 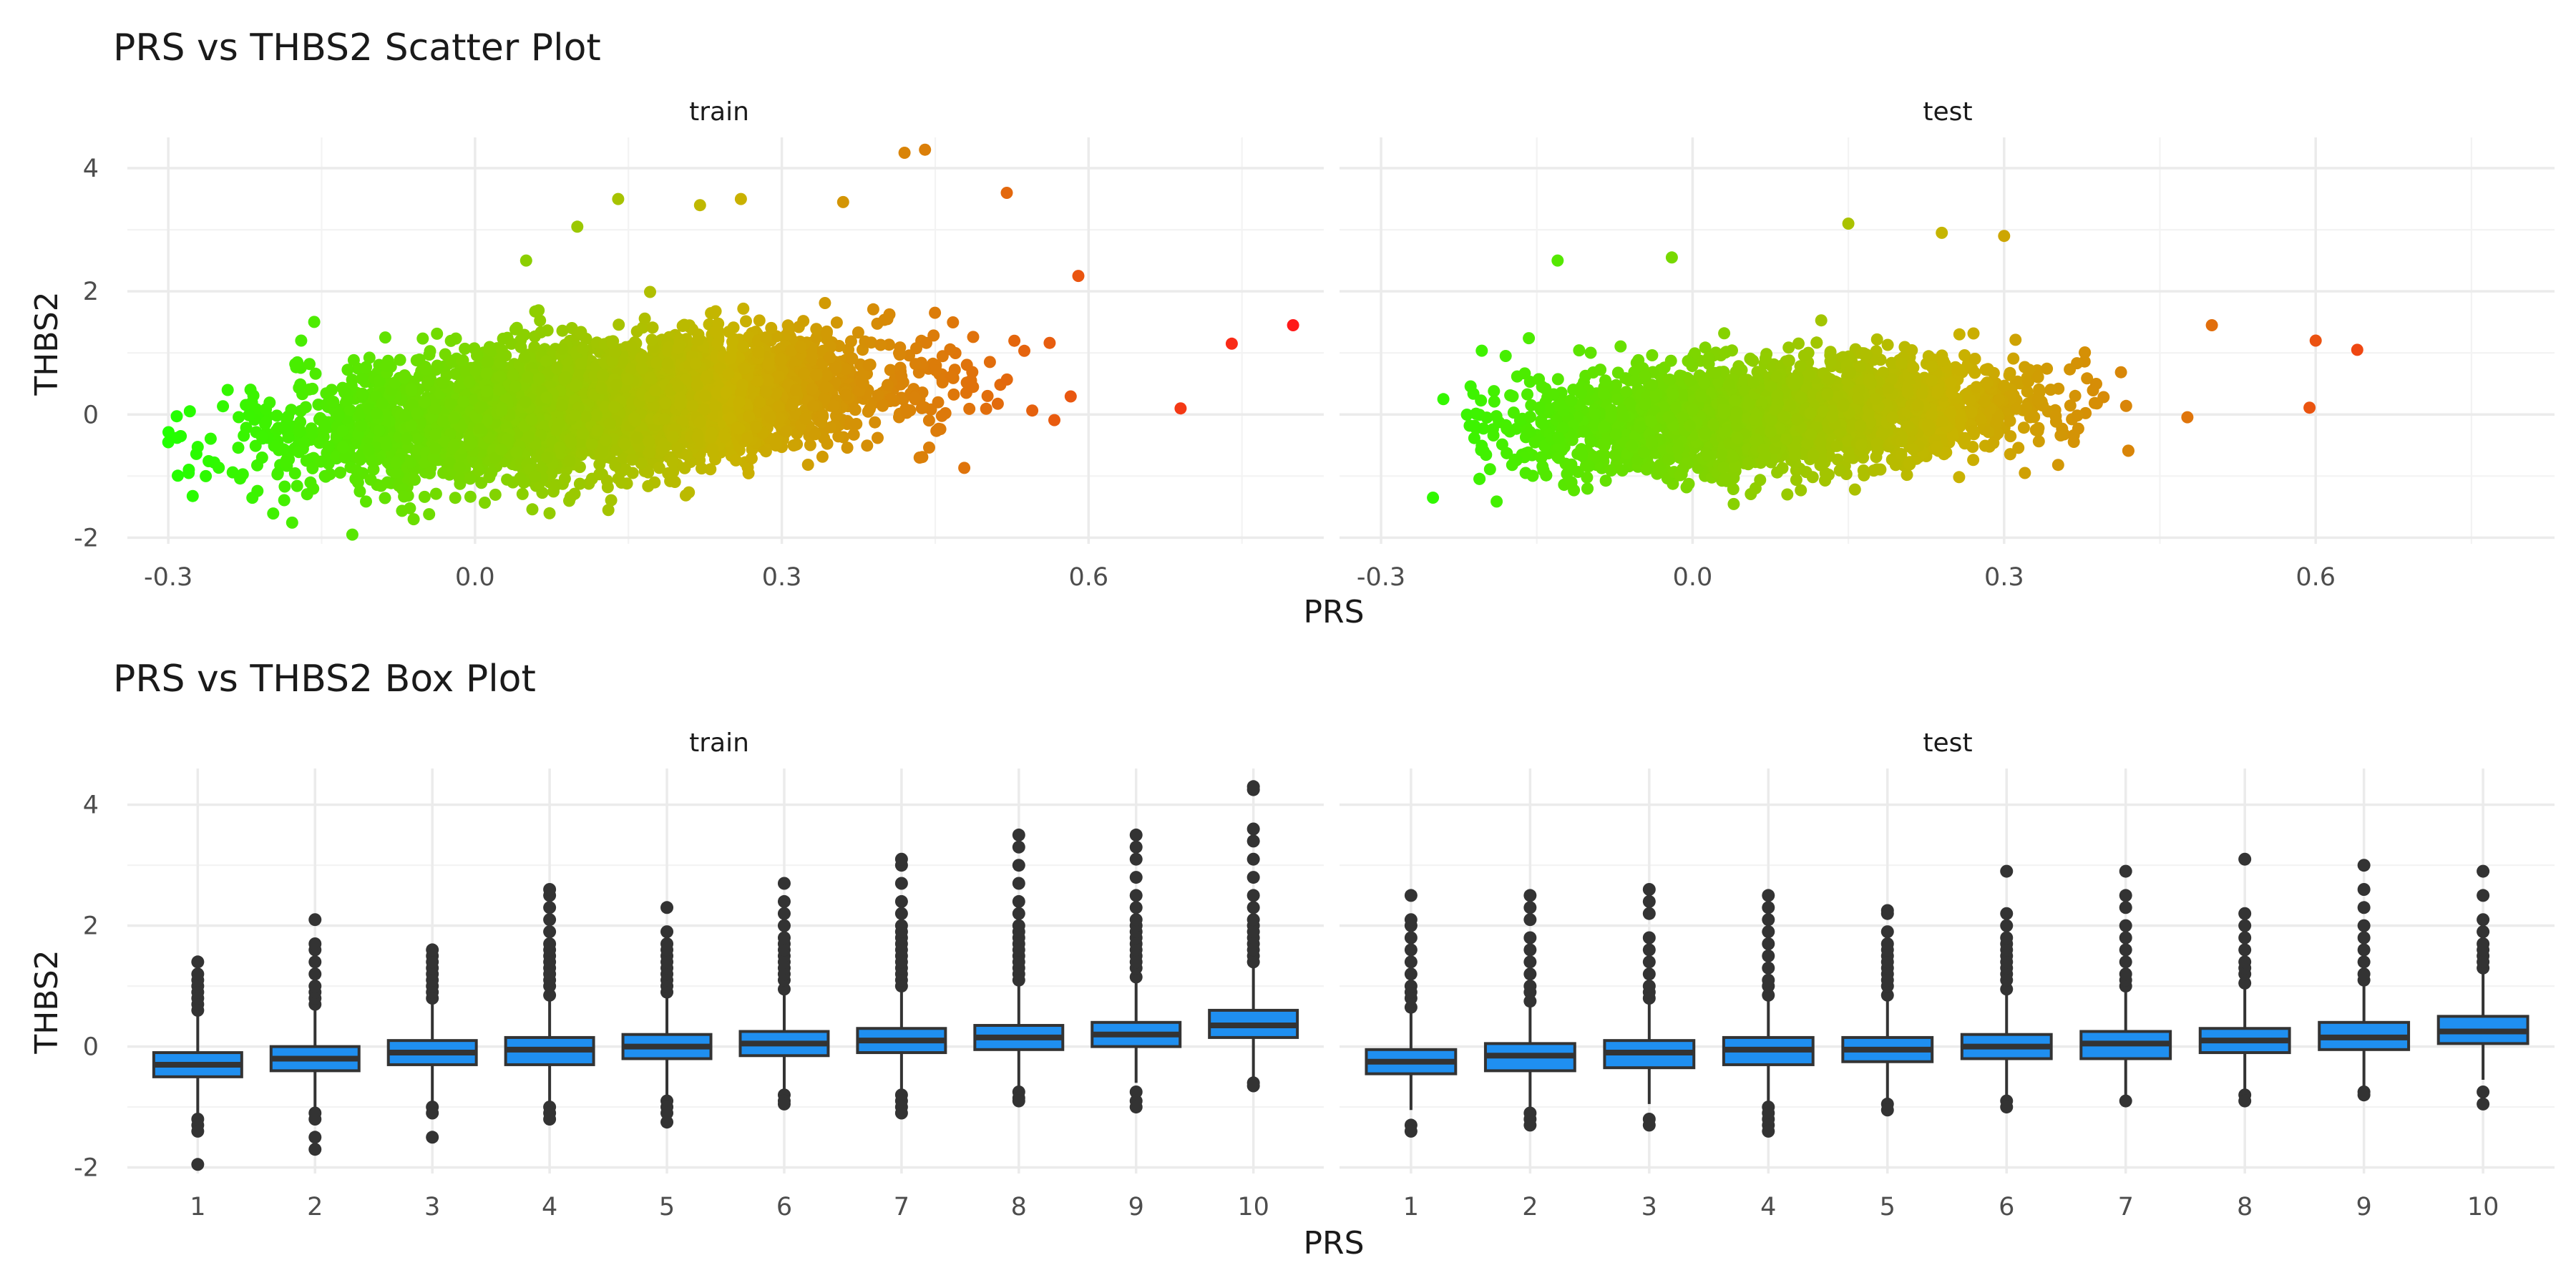 I want to click on x-tick-label: -0.3, so click(x=168, y=577).